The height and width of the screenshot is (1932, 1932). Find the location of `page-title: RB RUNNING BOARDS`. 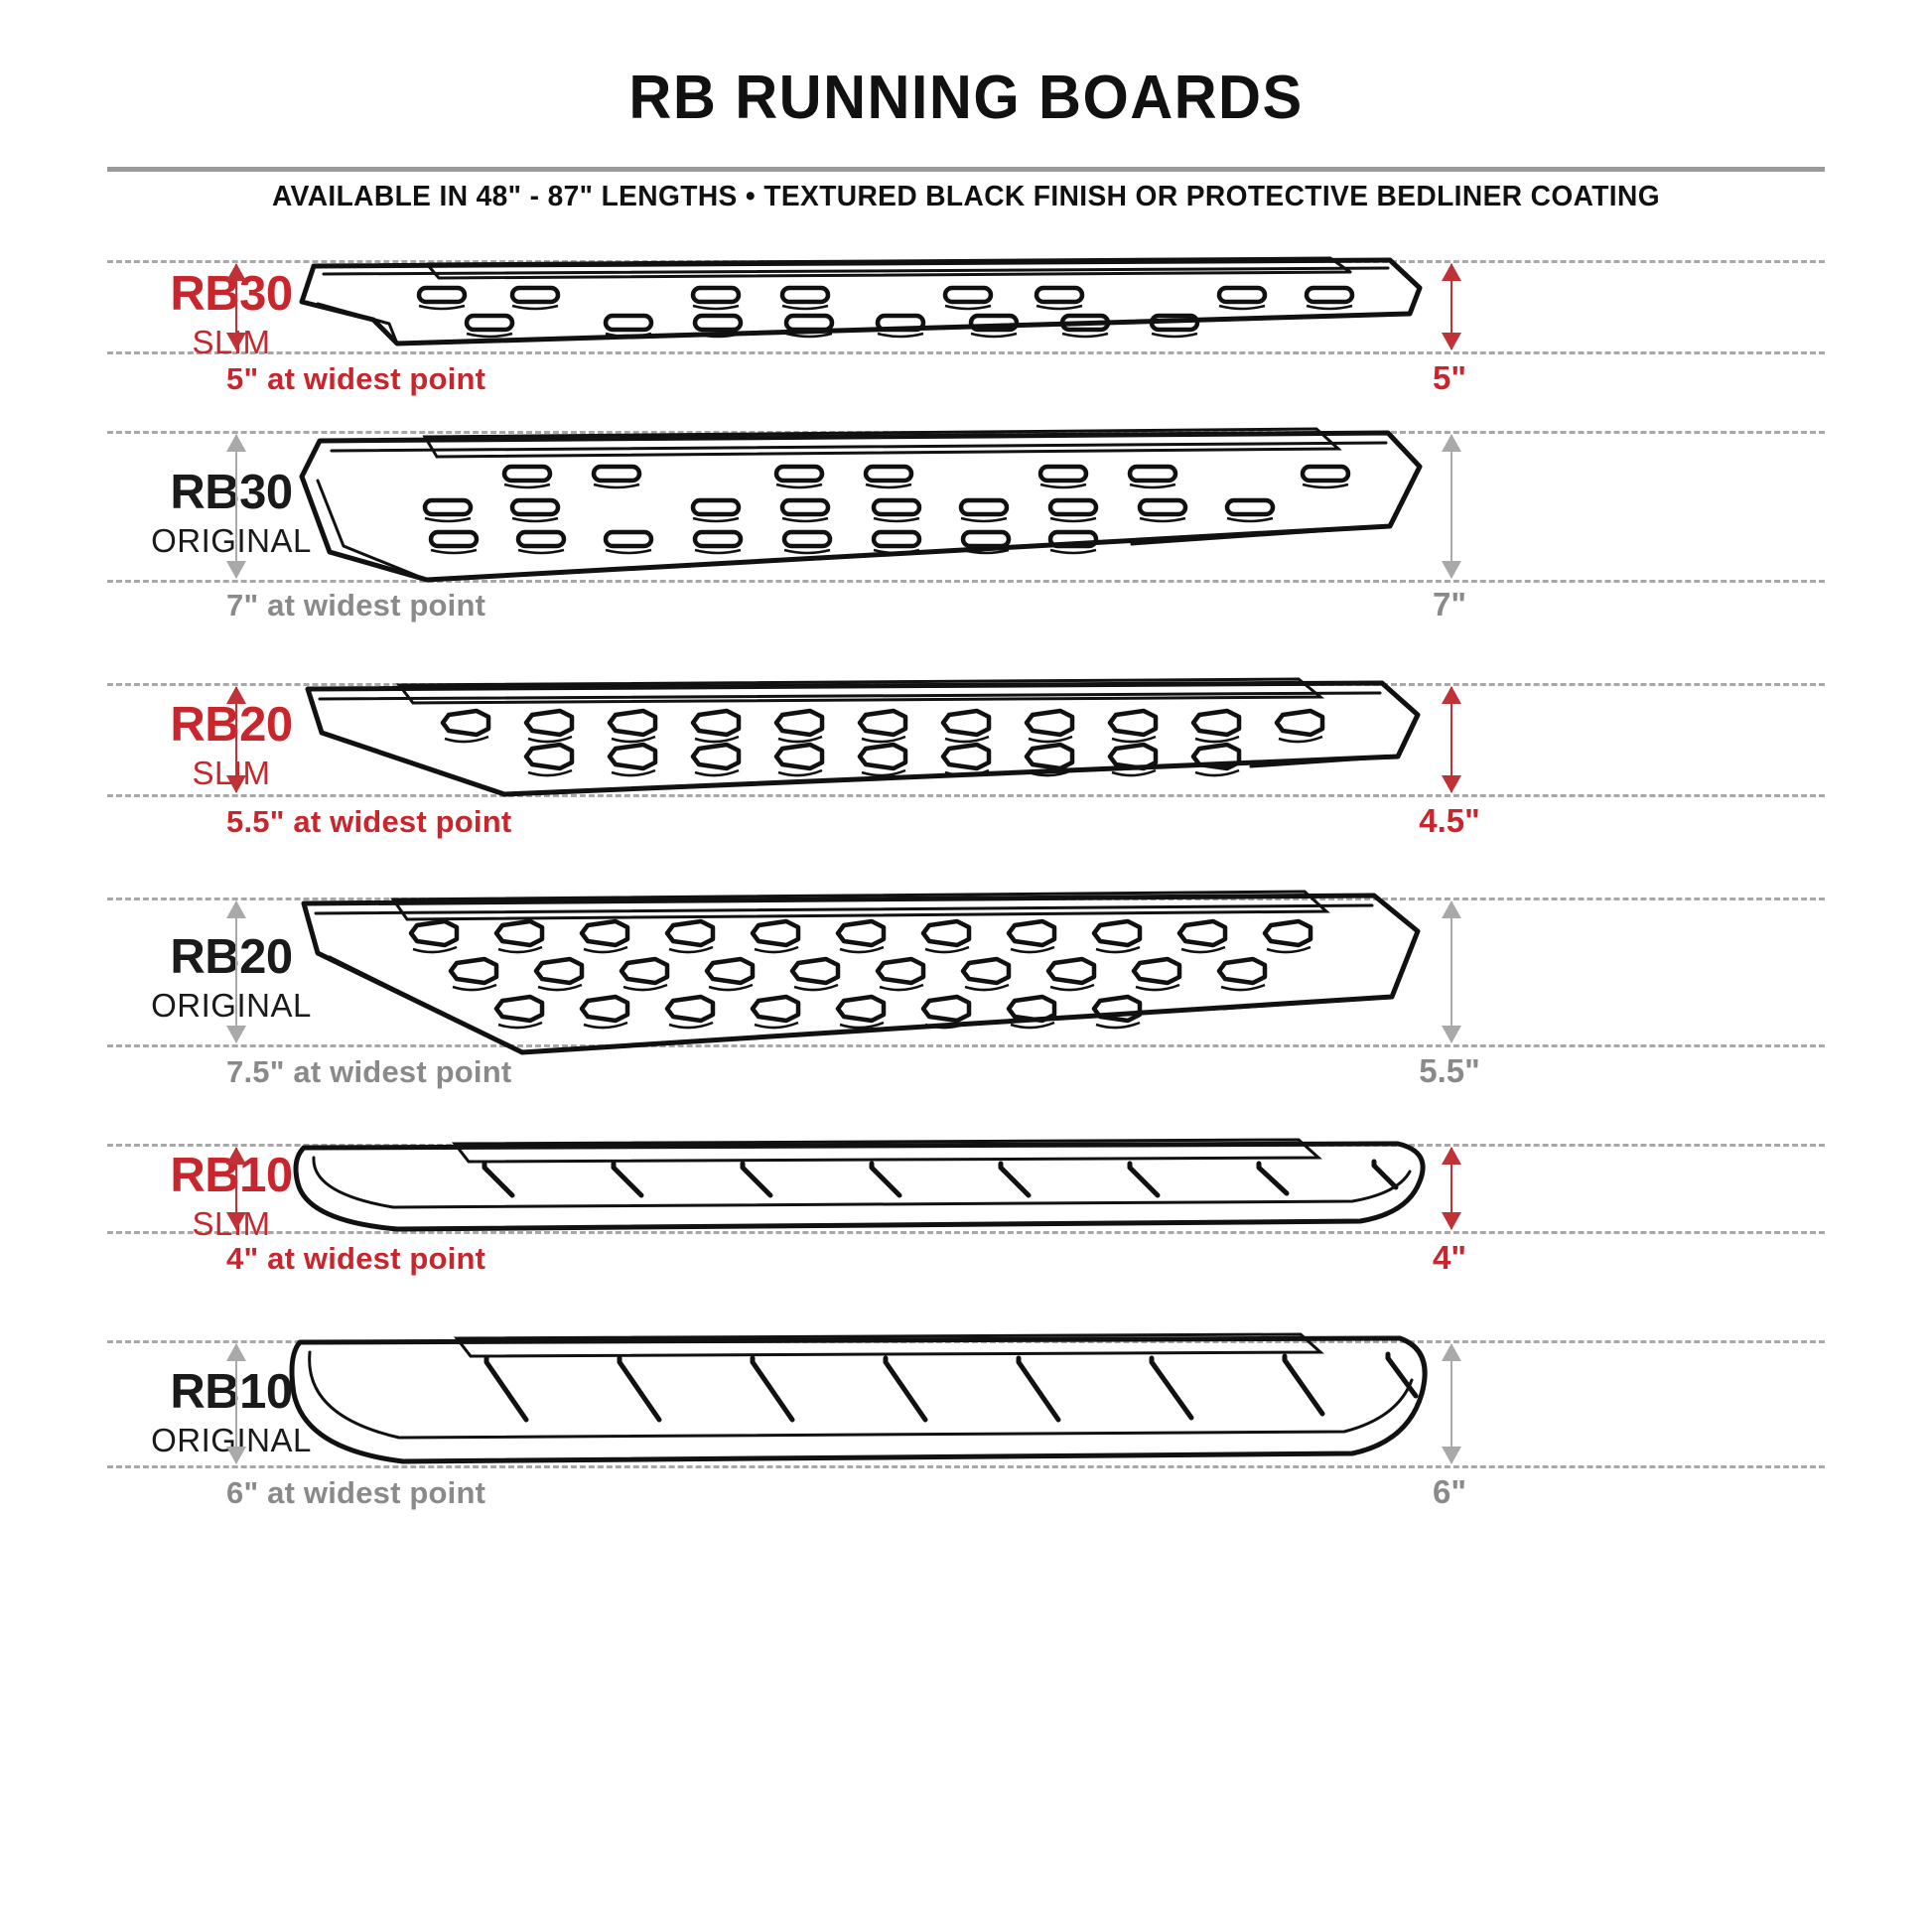

page-title: RB RUNNING BOARDS is located at coordinates (966, 98).